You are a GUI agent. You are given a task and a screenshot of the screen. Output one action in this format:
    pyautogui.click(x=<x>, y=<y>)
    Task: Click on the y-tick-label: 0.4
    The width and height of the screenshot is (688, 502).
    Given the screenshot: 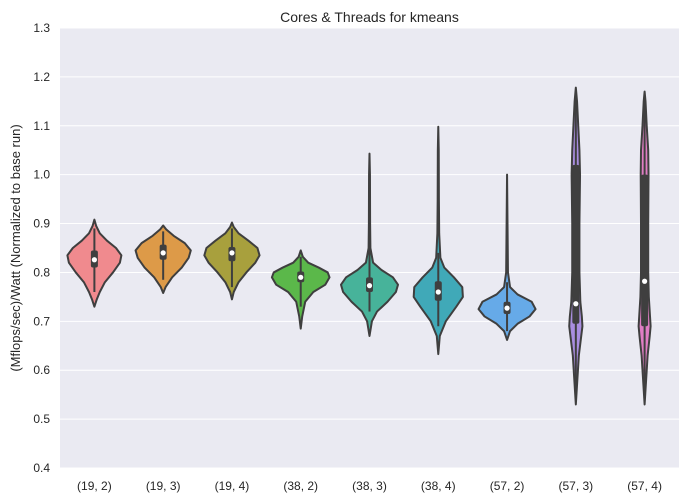 What is the action you would take?
    pyautogui.click(x=41, y=468)
    